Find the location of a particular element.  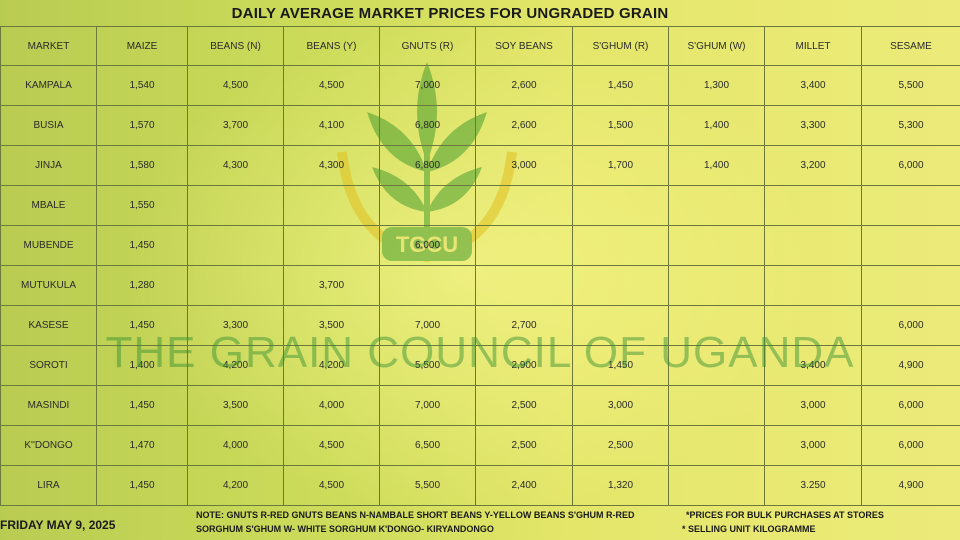

price-cell: 2,600 is located at coordinates (524, 125).